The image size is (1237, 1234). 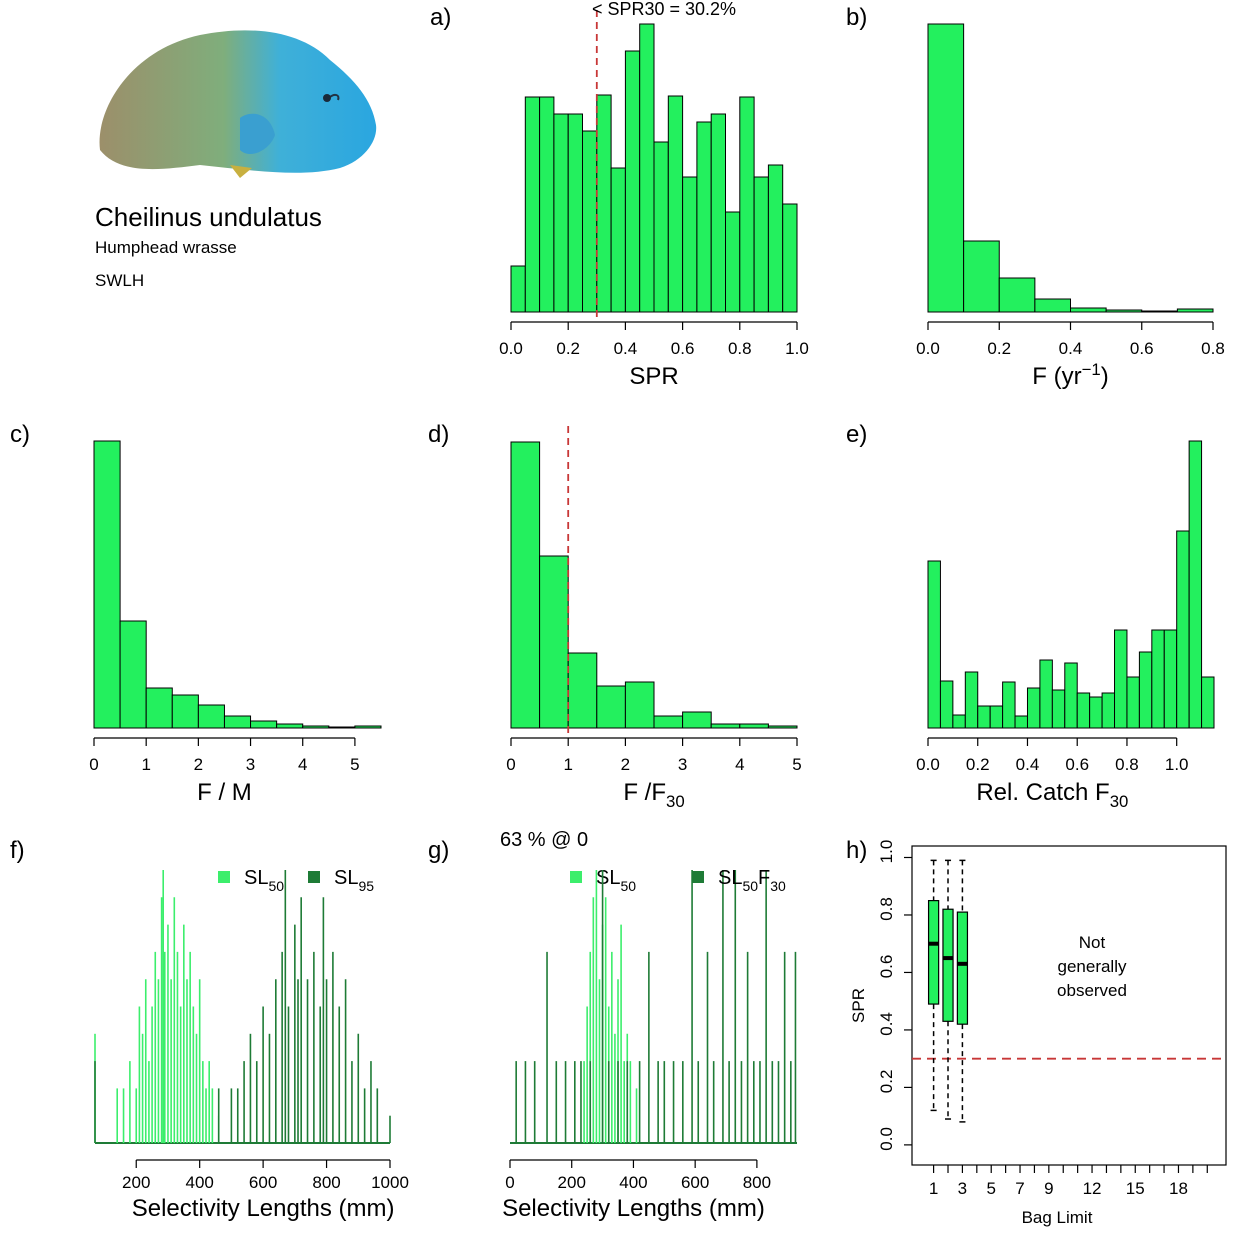 What do you see at coordinates (764, 878) in the screenshot?
I see `label-part: F` at bounding box center [764, 878].